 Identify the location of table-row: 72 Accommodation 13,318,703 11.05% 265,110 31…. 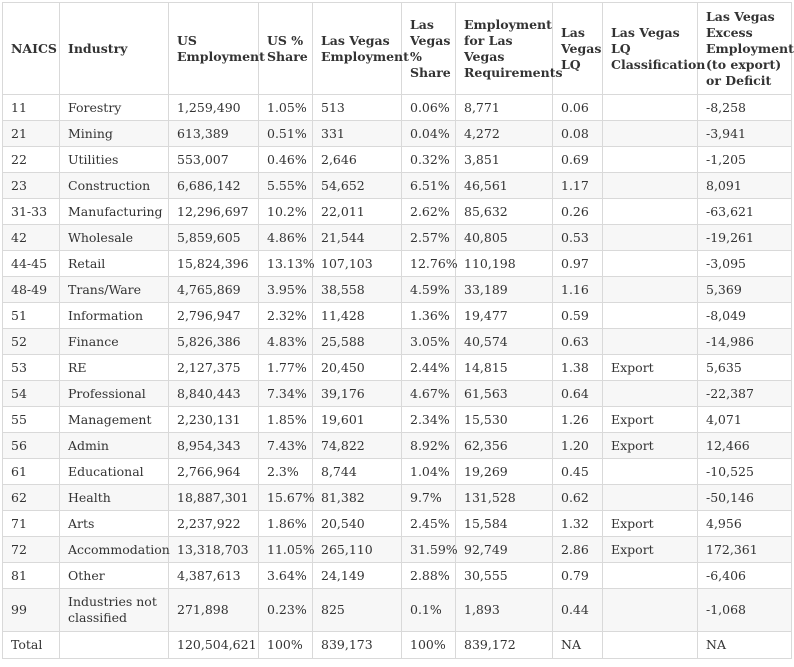
(397, 549).